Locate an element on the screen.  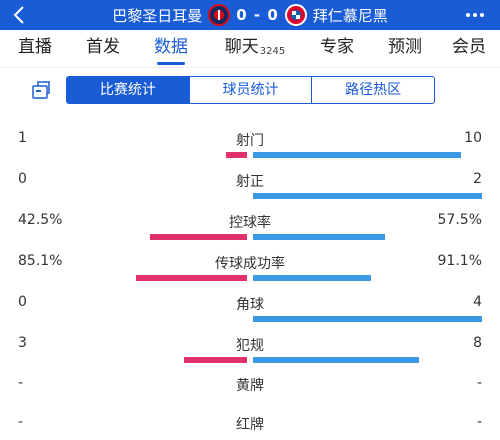
stat-row-shots-on-target: 0 射正 2 is located at coordinates (250, 185).